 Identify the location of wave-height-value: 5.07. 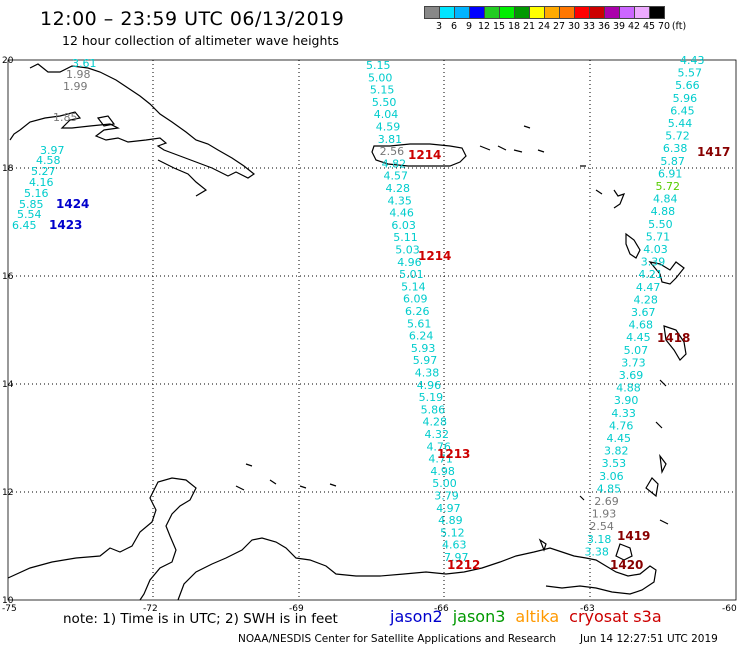
(636, 350).